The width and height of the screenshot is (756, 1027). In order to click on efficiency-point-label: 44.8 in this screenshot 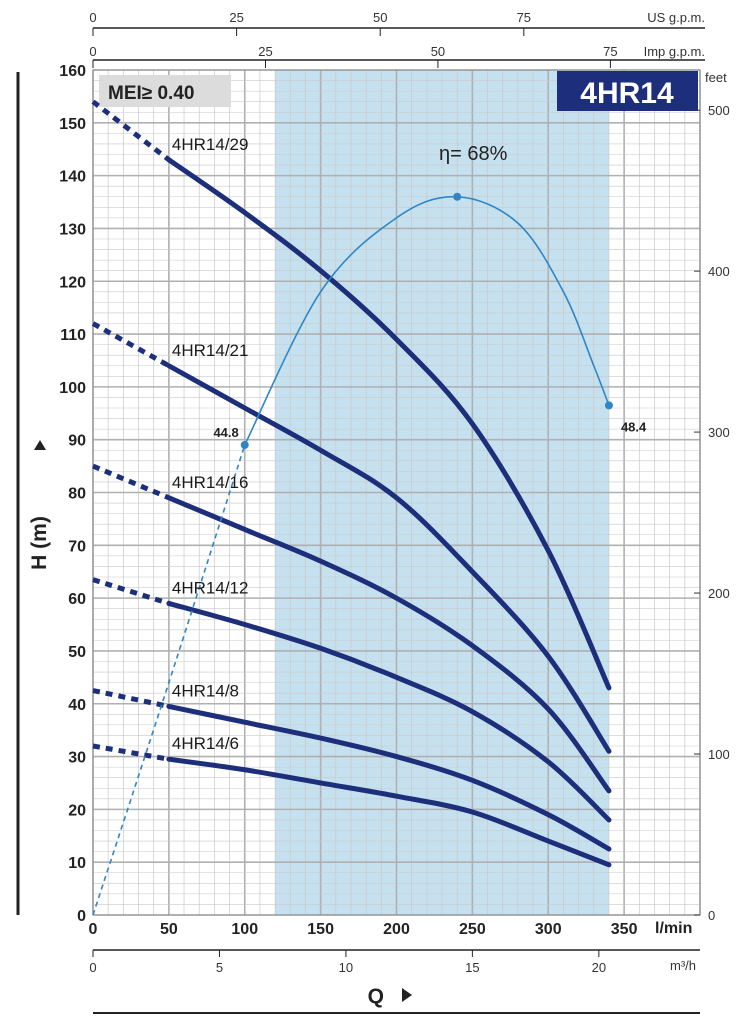, I will do `click(225, 432)`.